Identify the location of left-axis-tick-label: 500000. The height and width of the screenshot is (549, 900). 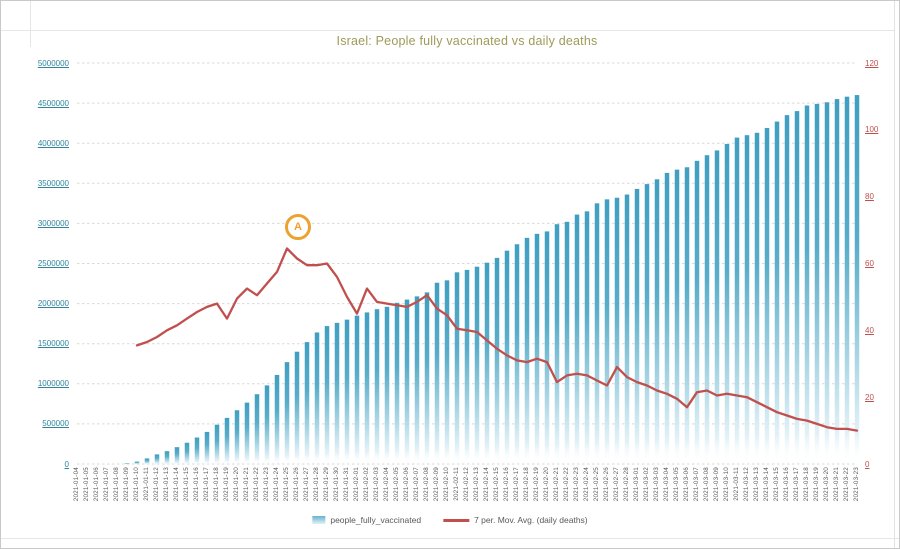
(55, 424).